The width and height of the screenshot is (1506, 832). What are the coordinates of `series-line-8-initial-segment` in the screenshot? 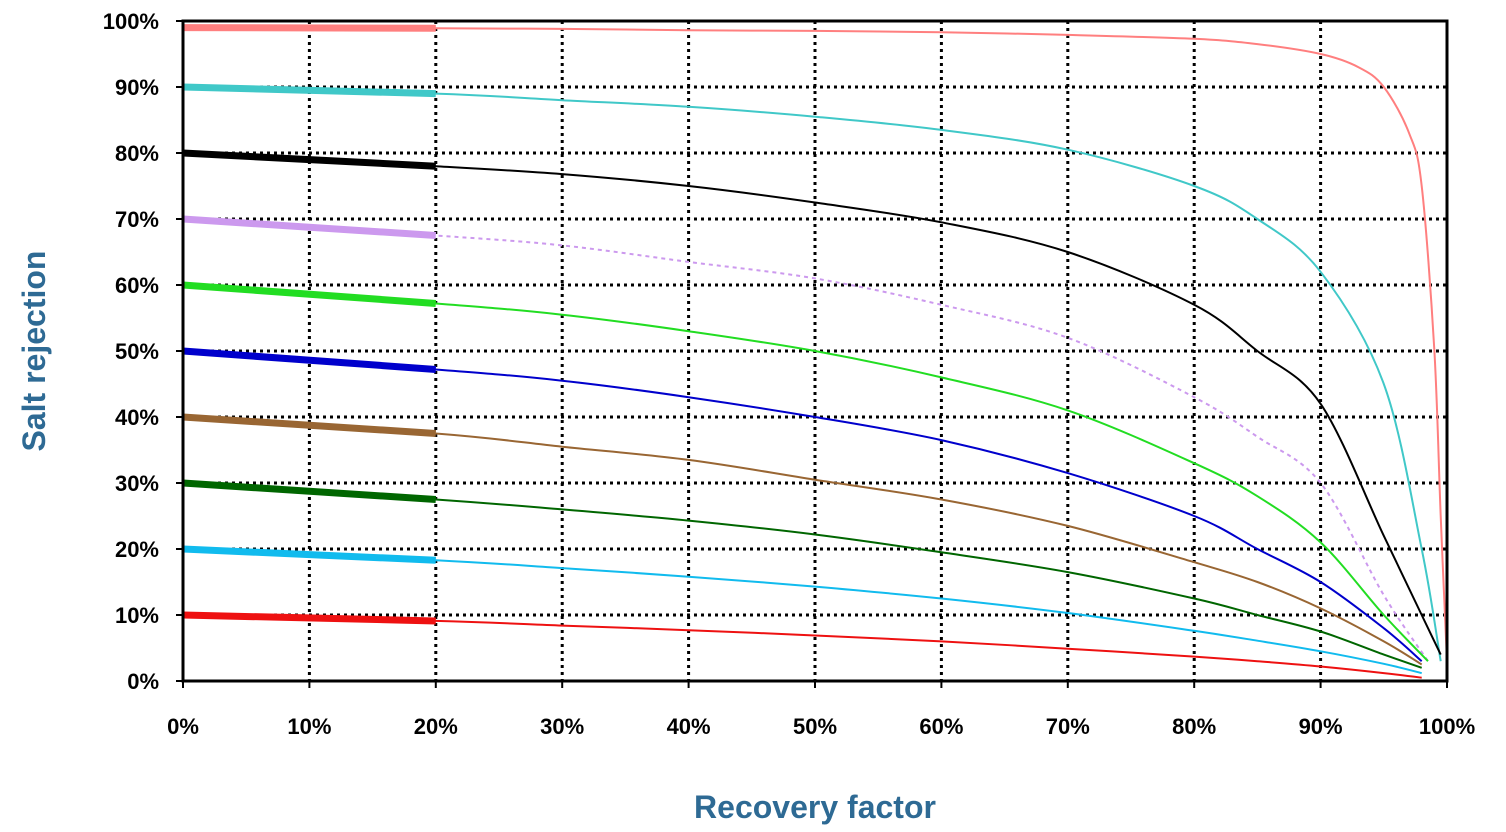 It's located at (309, 491).